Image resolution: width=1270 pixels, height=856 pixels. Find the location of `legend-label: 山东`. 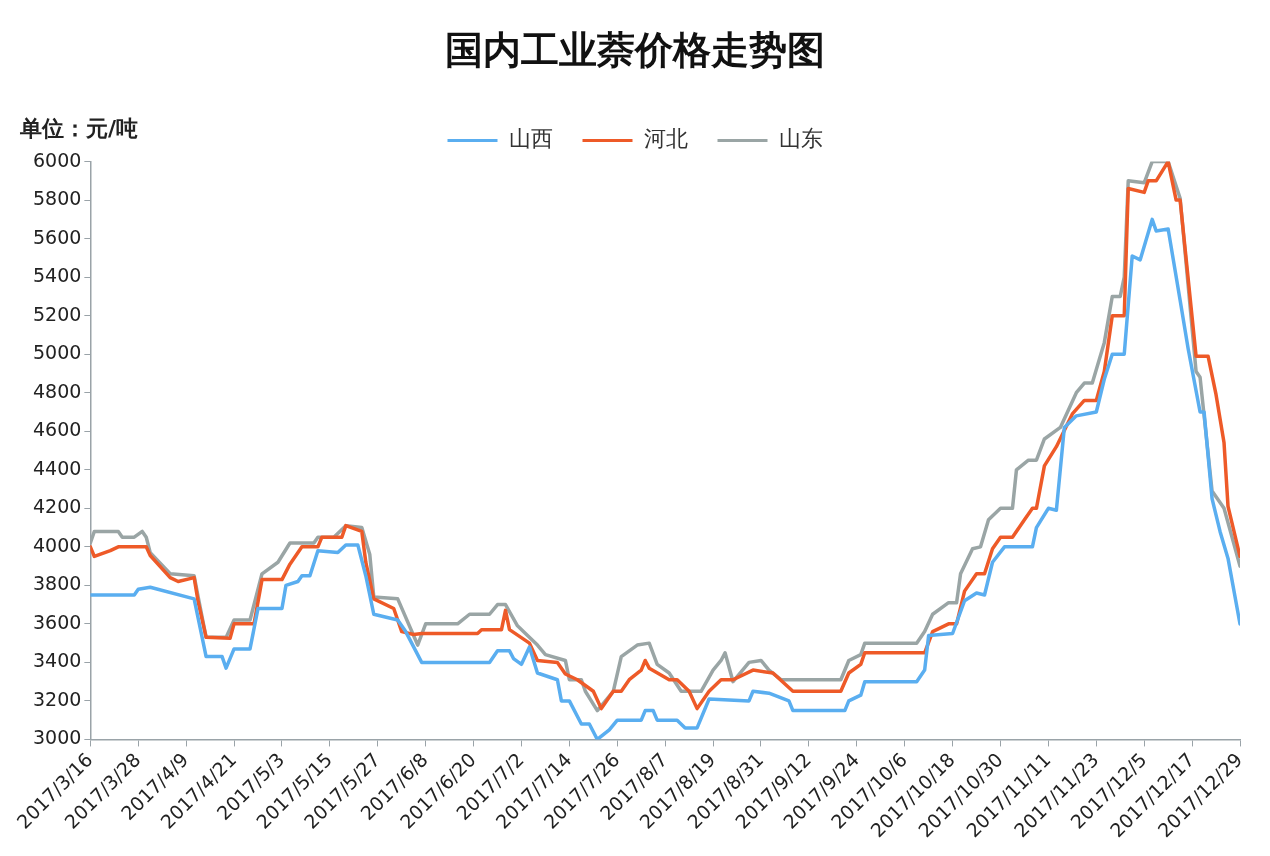

legend-label: 山东 is located at coordinates (800, 139).